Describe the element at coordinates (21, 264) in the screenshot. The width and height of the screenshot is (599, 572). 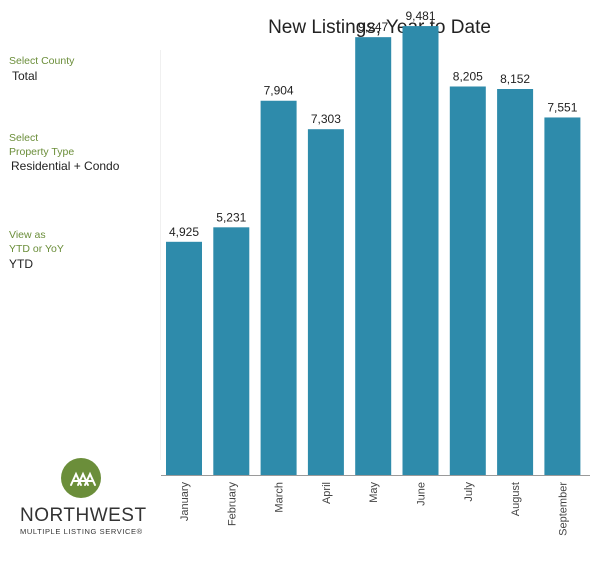
I see `view-mode-filter-value: YTD` at that location.